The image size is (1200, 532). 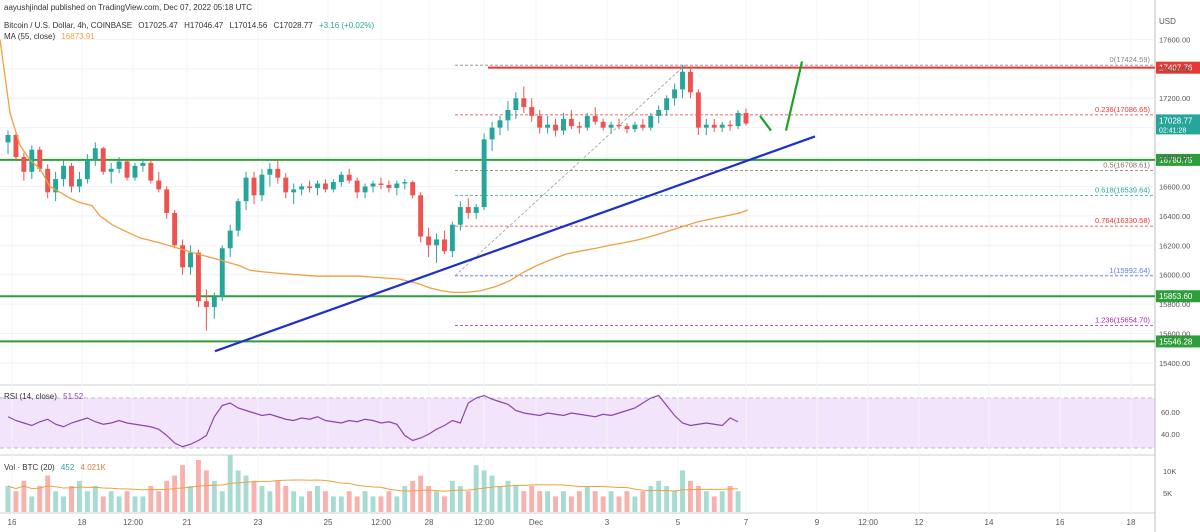 What do you see at coordinates (1130, 59) in the screenshot?
I see `fib-label: 0(17424.59)` at bounding box center [1130, 59].